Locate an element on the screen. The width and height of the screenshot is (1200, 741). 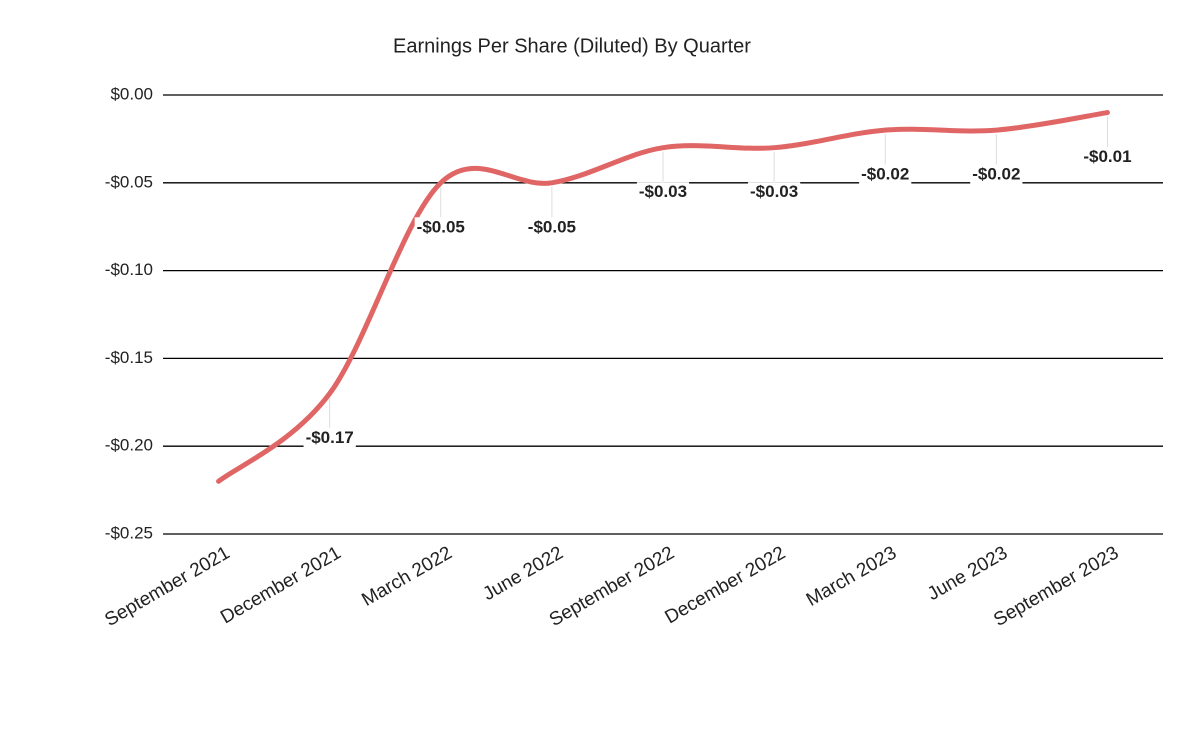
chart-title: Earnings Per Share (Diluted) By Quarter is located at coordinates (572, 46).